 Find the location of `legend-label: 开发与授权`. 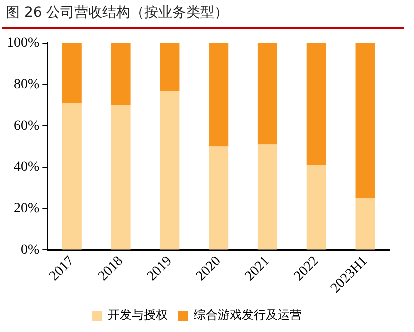

legend-label: 开发与授权 is located at coordinates (138, 315).